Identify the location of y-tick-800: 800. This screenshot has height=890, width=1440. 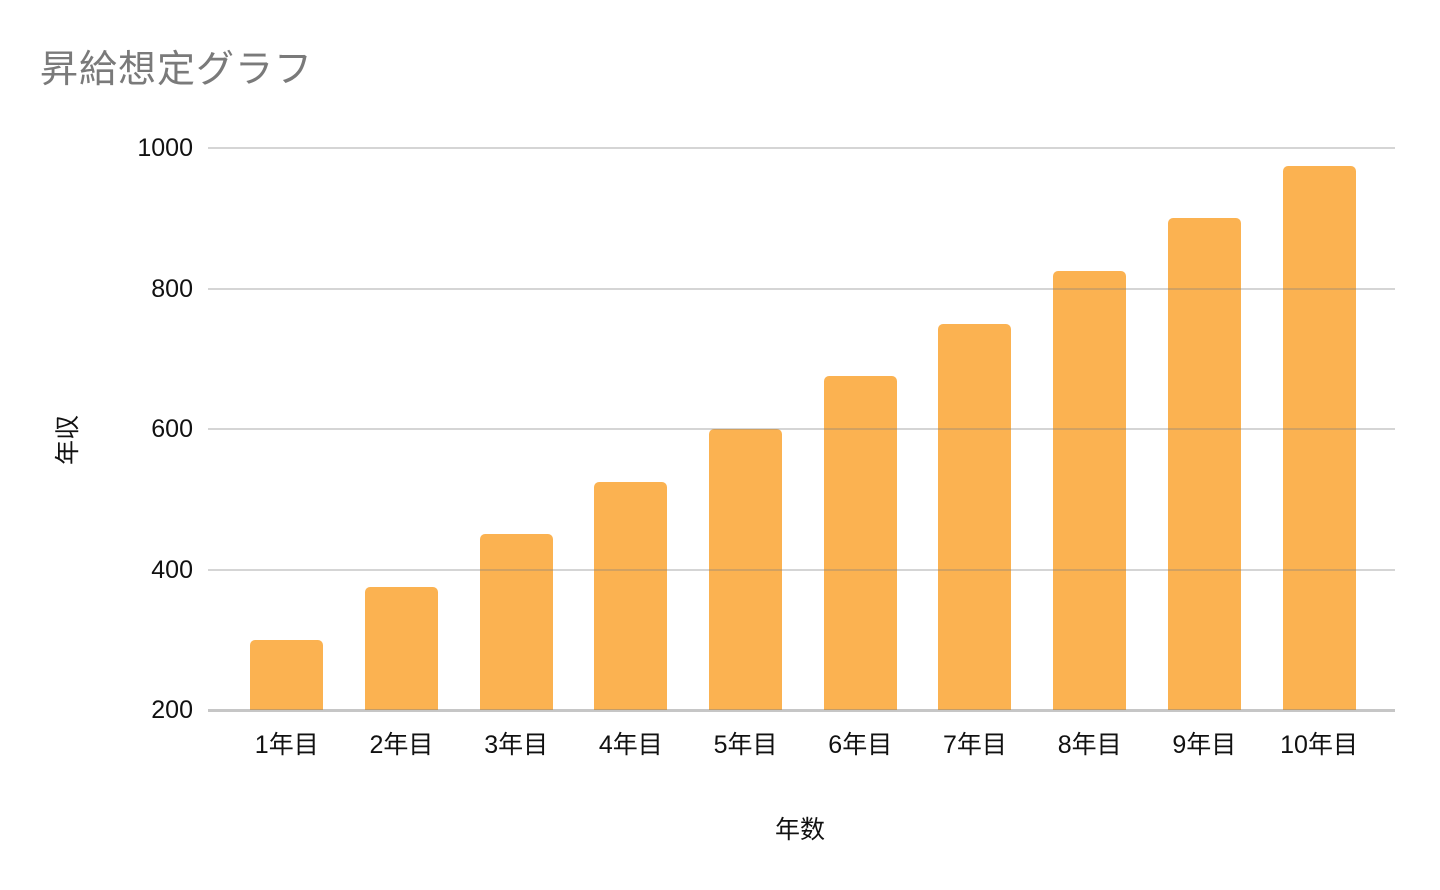
(172, 288).